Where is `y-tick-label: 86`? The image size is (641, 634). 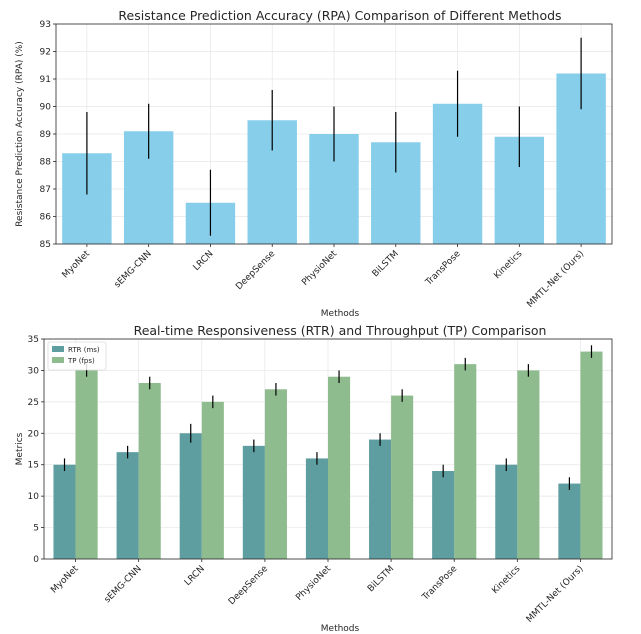
y-tick-label: 86 is located at coordinates (46, 218).